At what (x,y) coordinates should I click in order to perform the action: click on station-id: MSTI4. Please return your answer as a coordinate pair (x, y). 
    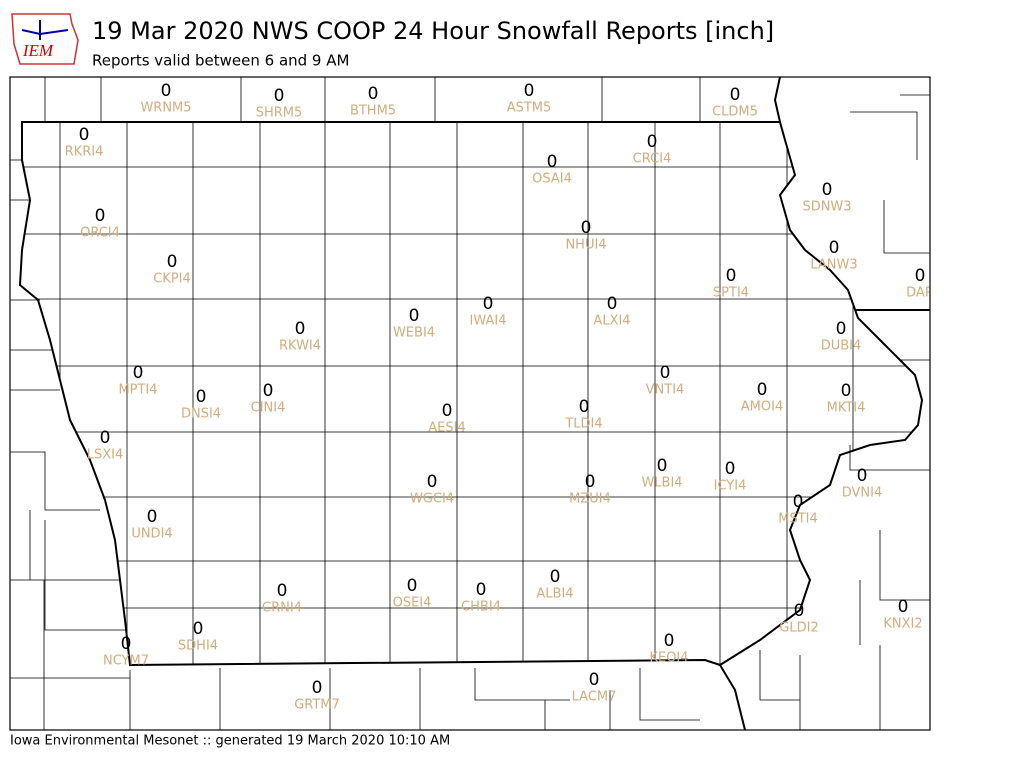
    Looking at the image, I should click on (798, 519).